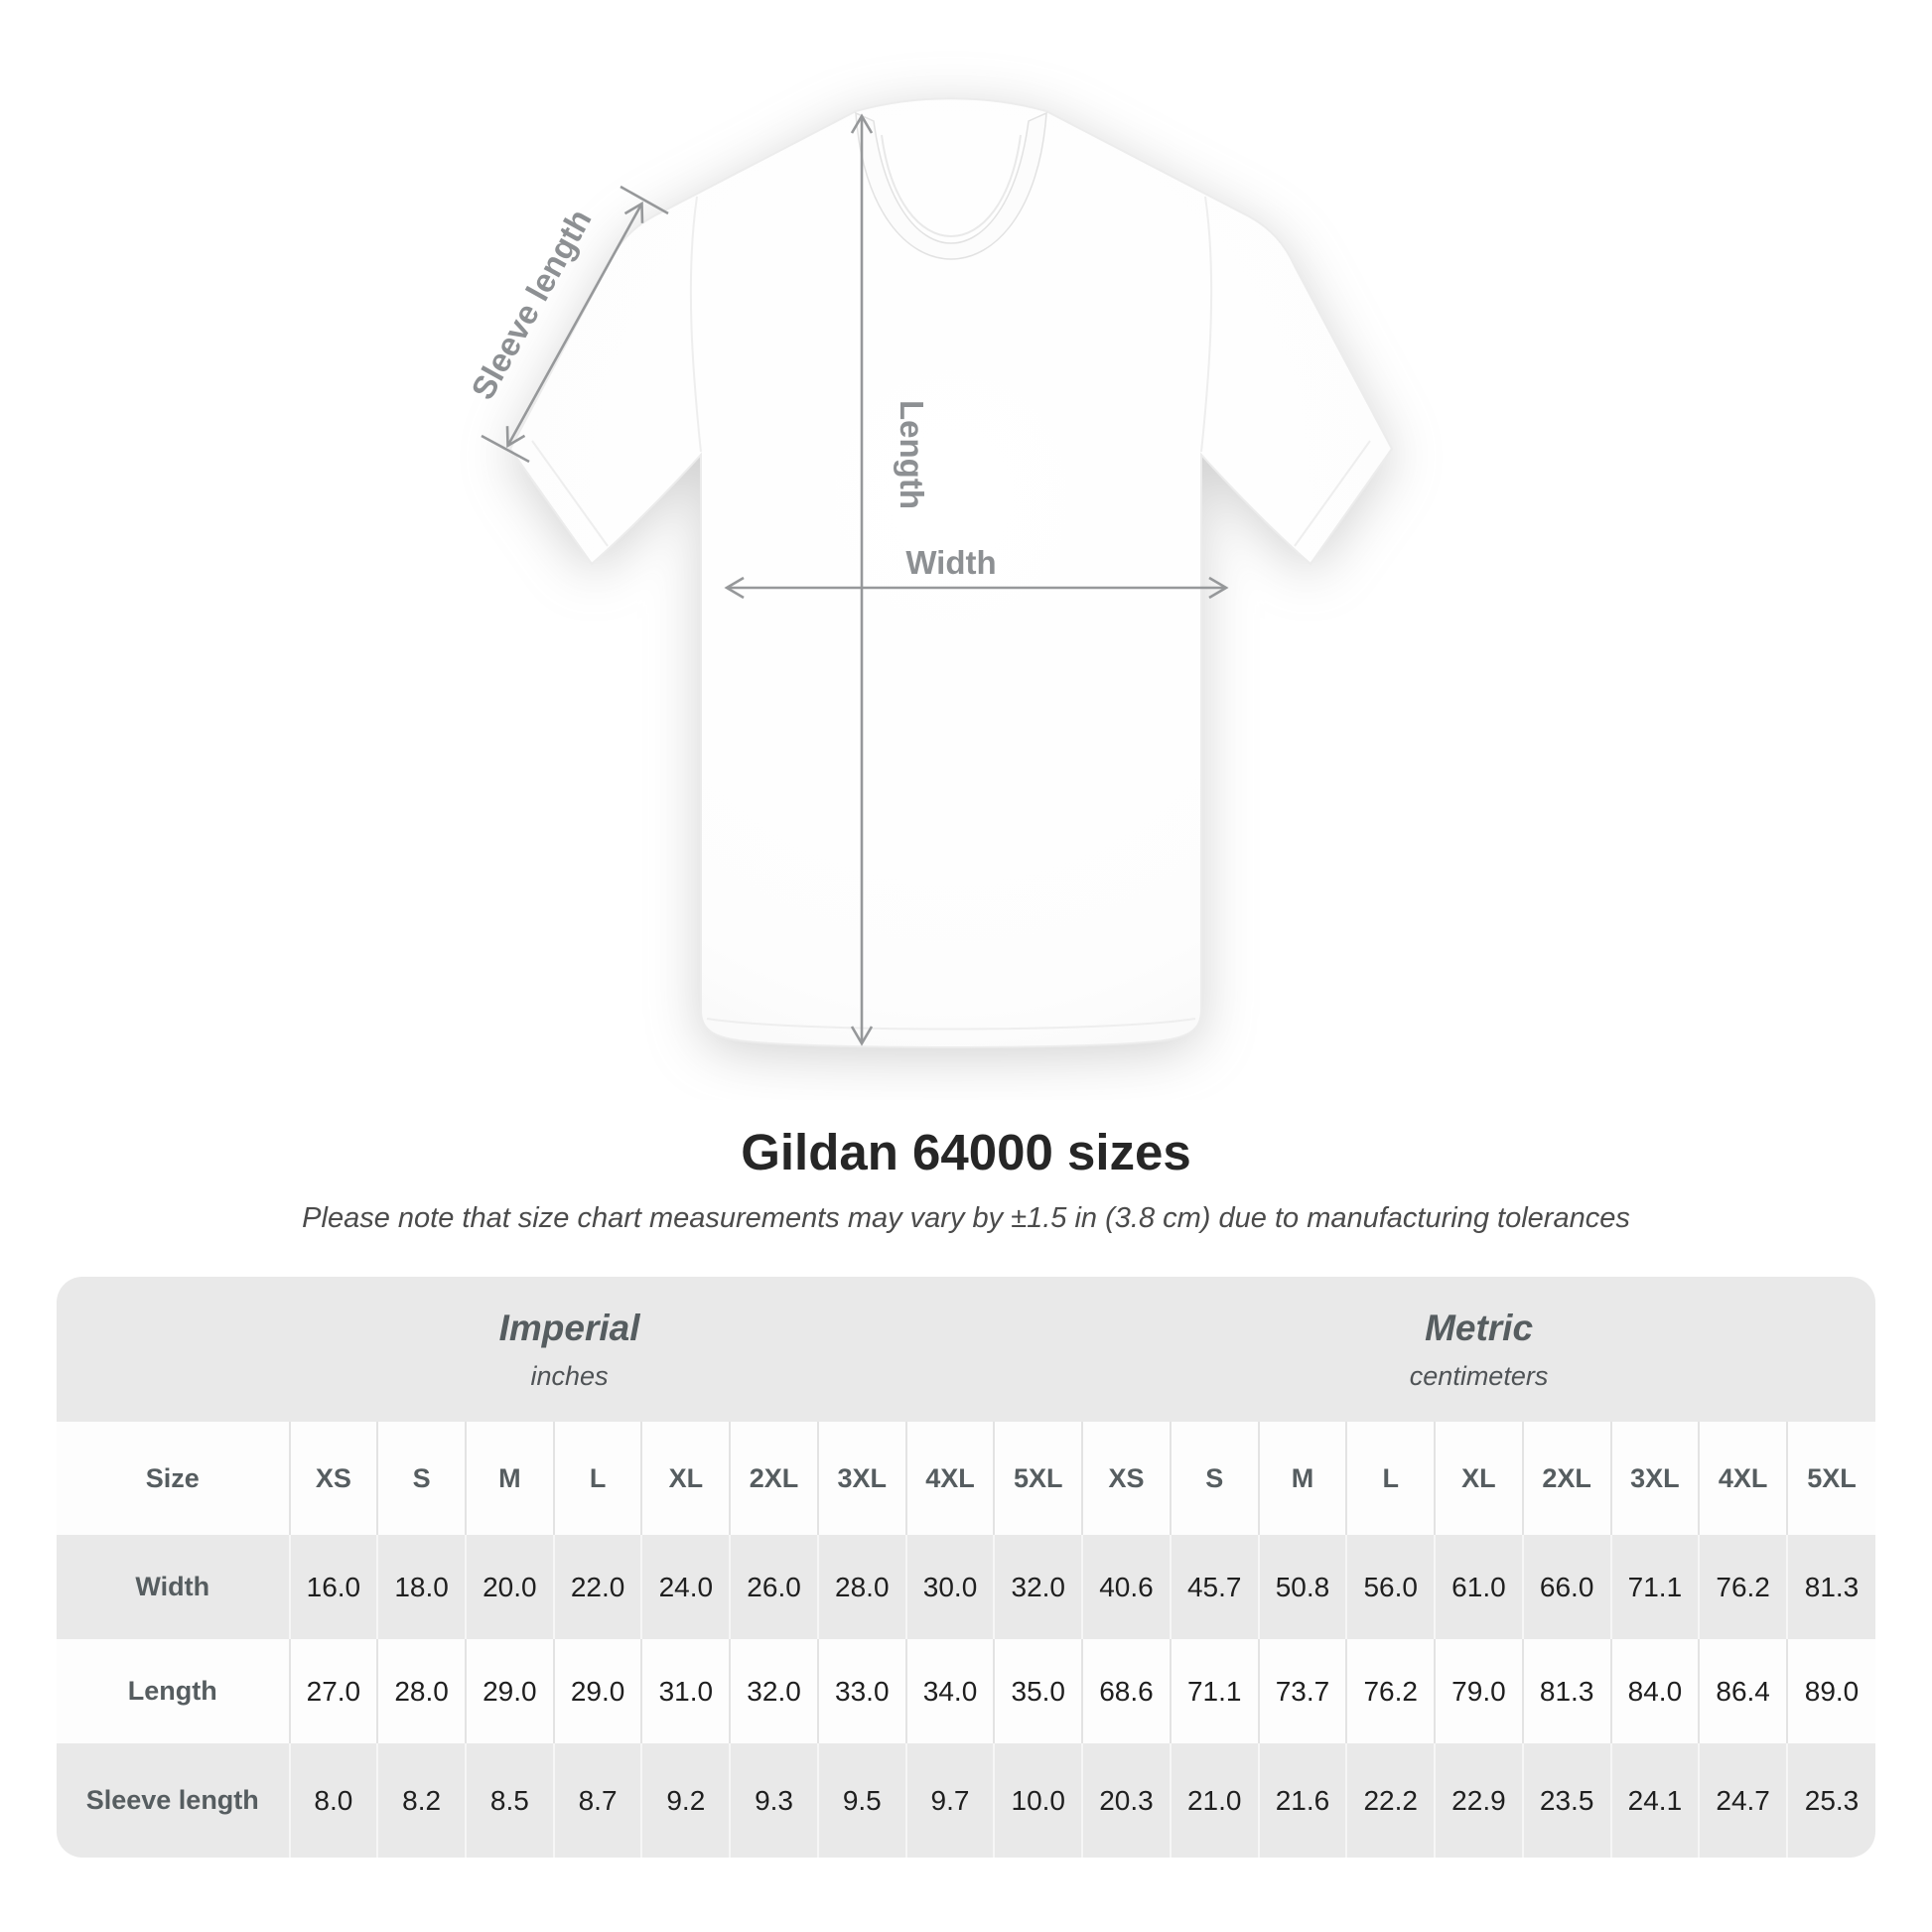  Describe the element at coordinates (966, 1350) in the screenshot. I see `unit-group-header-row: Imperial inches Metric centimeters` at that location.